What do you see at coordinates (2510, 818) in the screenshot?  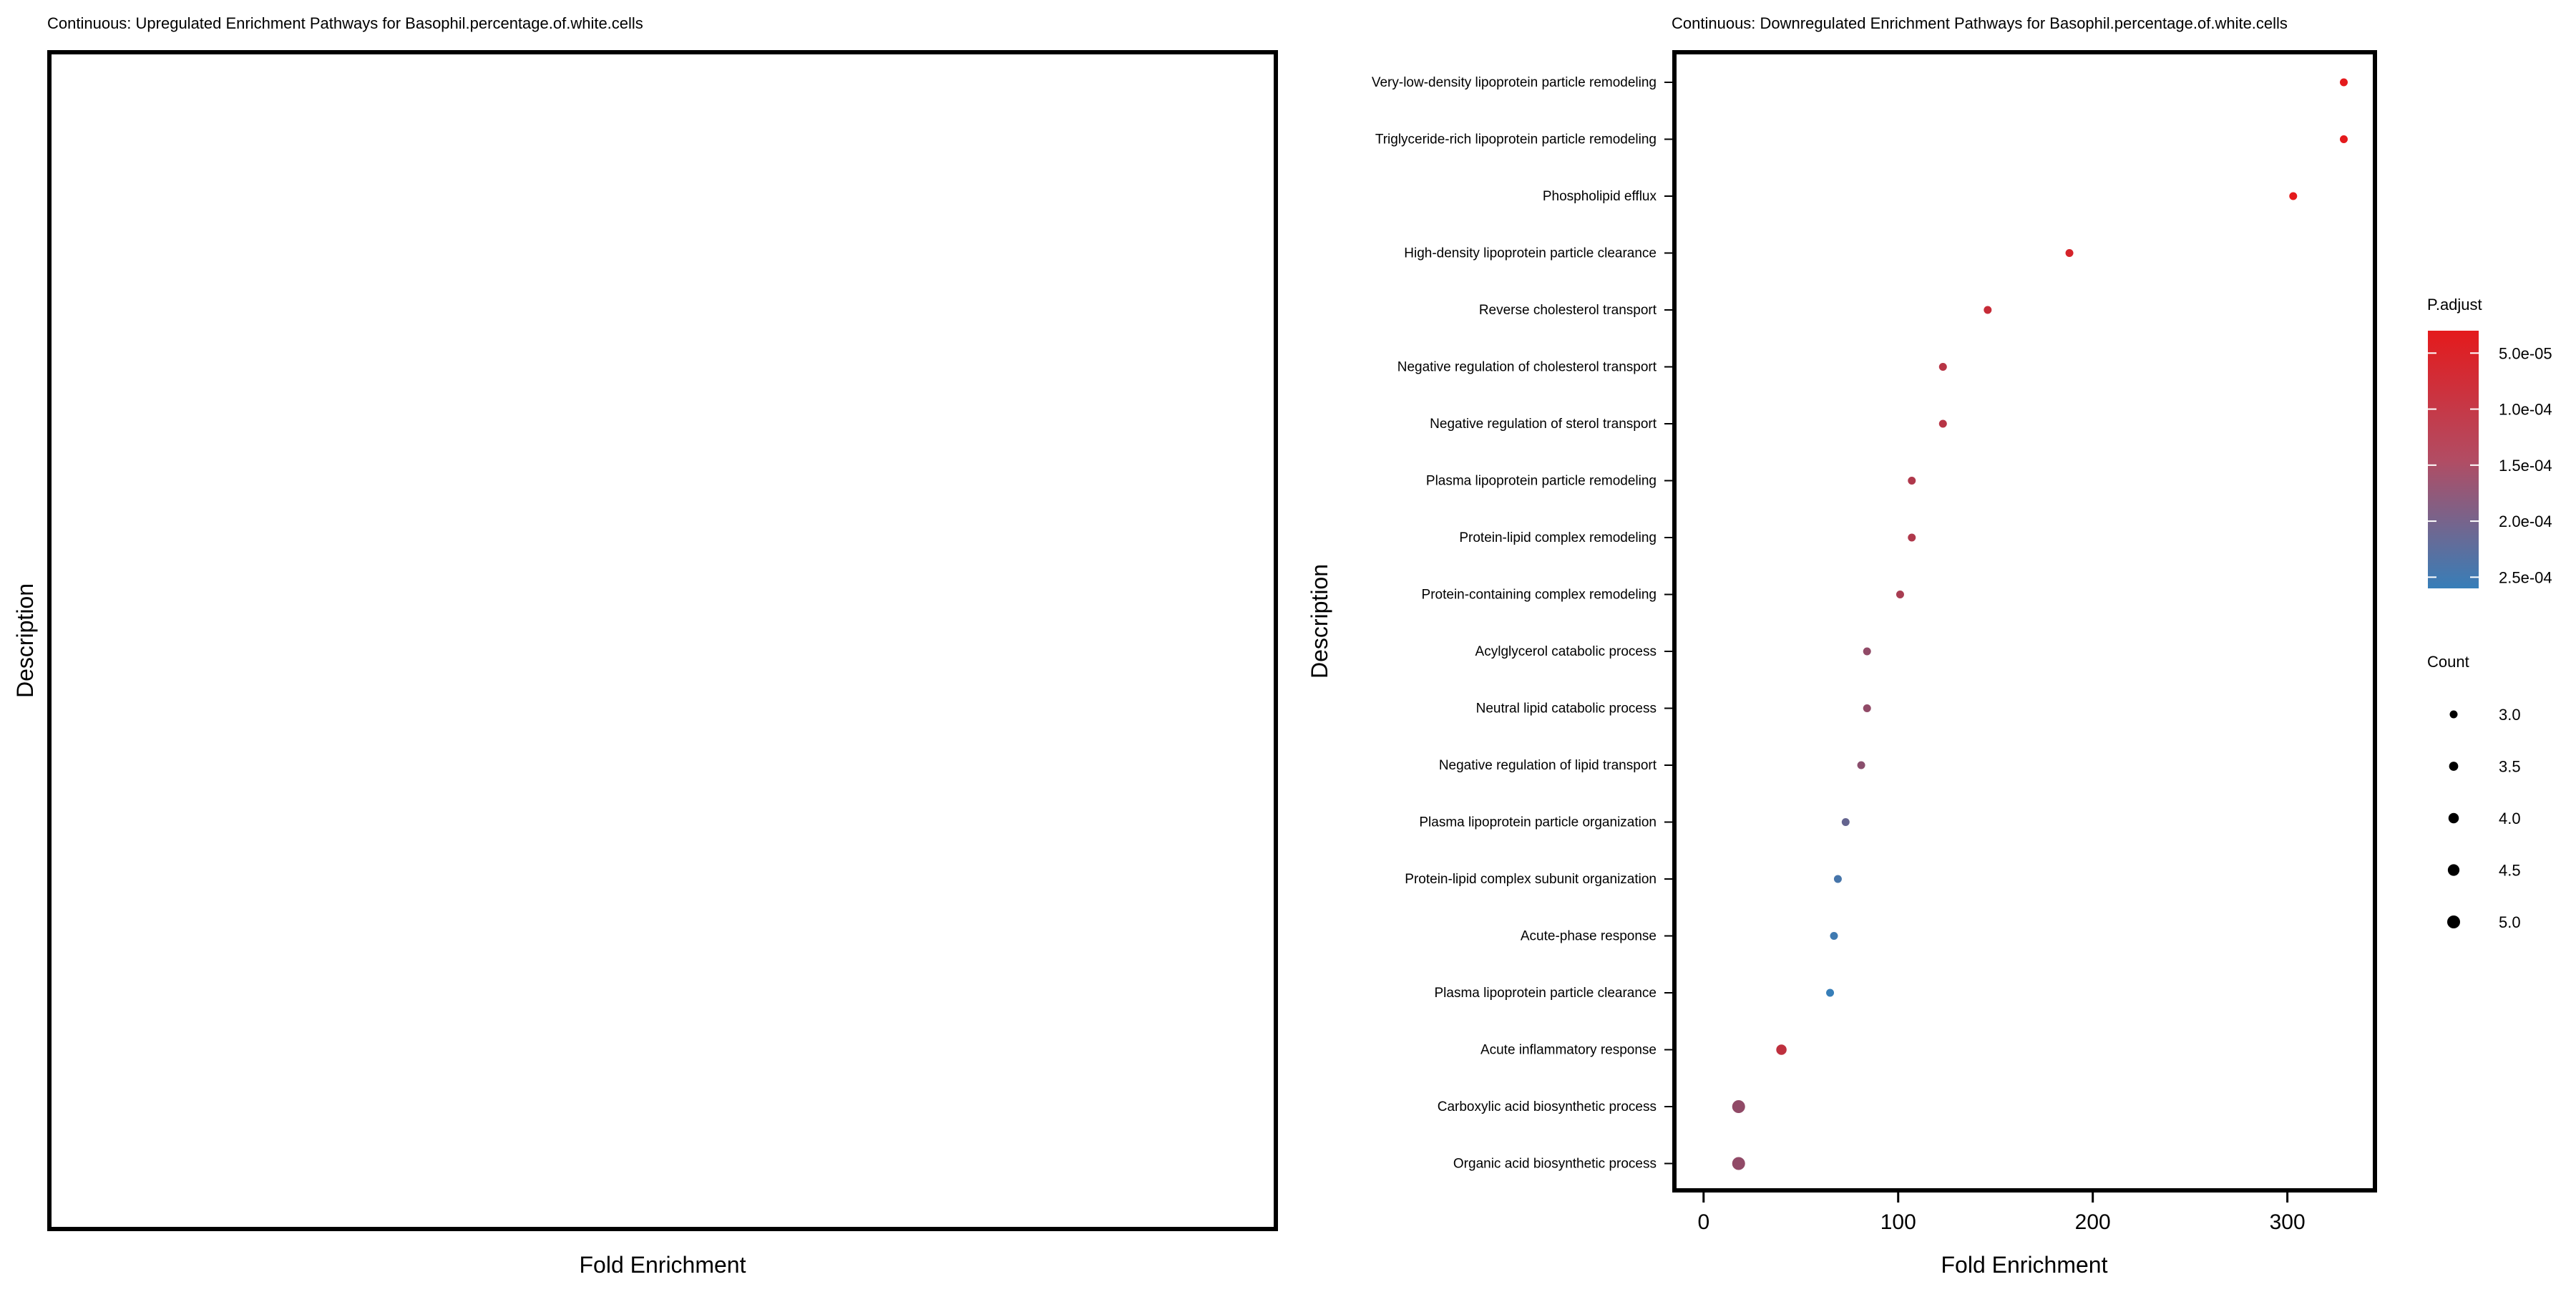 I see `count-legend-label: 4.0` at bounding box center [2510, 818].